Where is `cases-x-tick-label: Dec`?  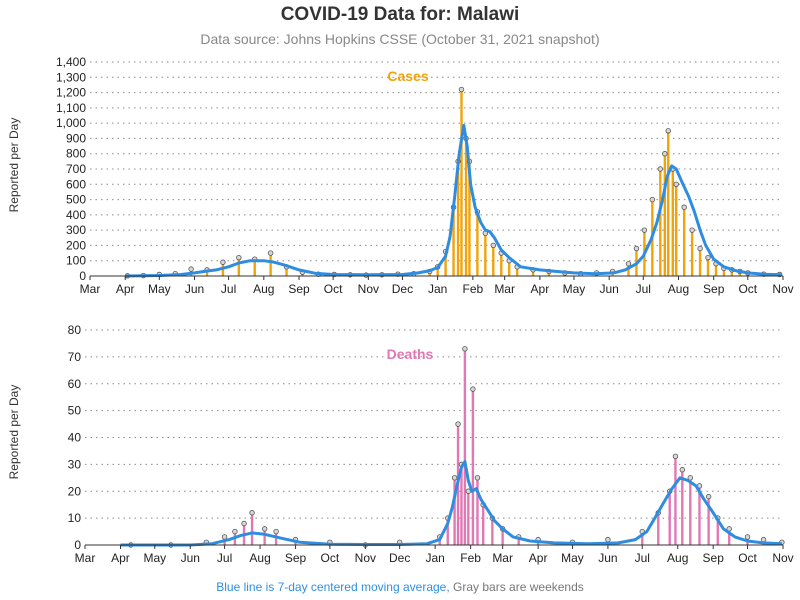 cases-x-tick-label: Dec is located at coordinates (402, 289).